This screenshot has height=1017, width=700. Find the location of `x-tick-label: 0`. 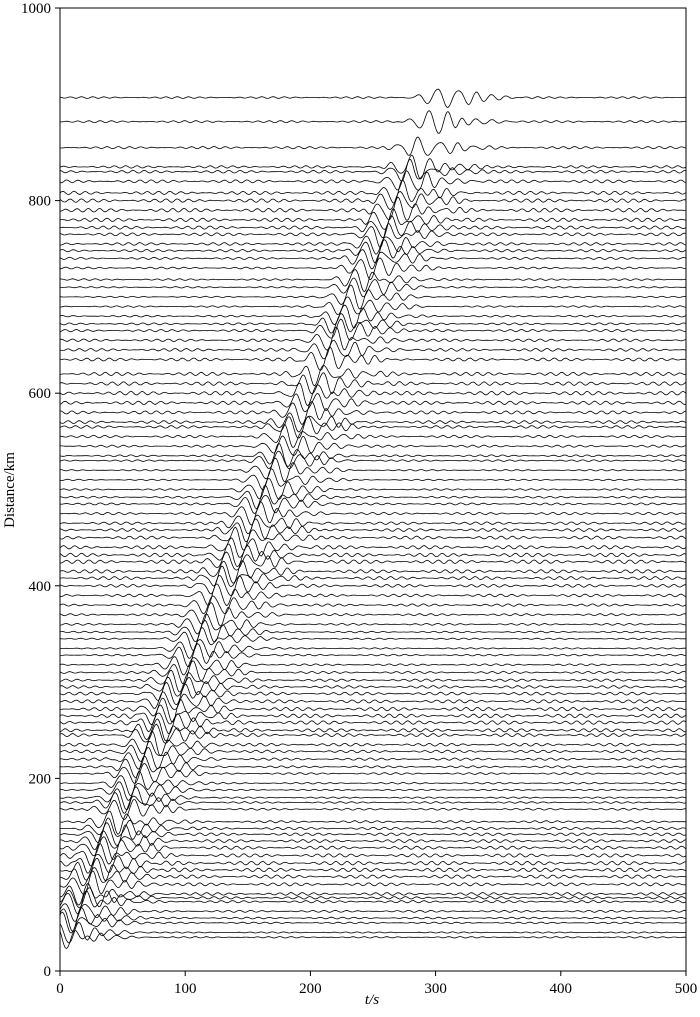

x-tick-label: 0 is located at coordinates (60, 989).